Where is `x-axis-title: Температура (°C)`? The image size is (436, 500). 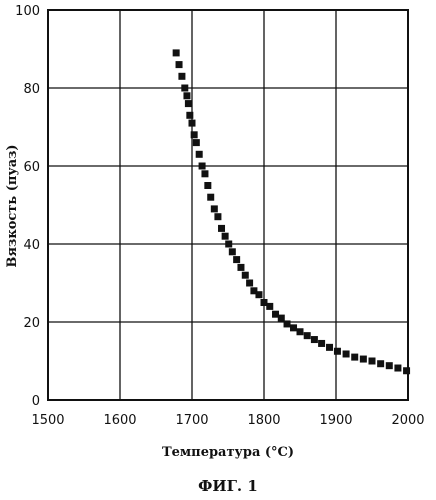 x-axis-title: Температура (°C) is located at coordinates (228, 452).